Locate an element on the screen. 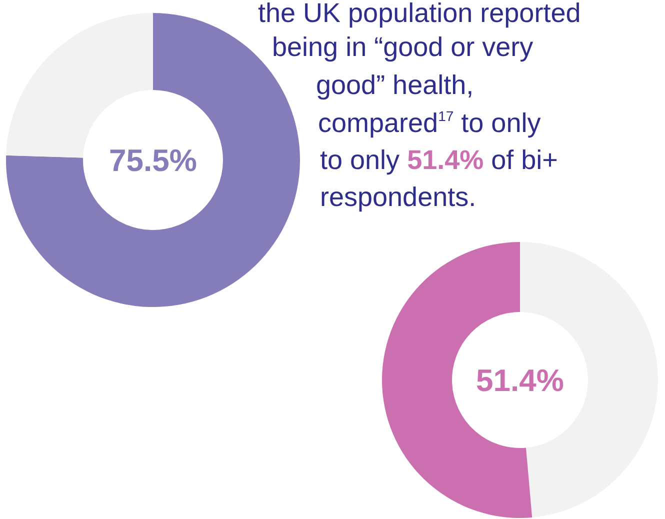 The image size is (665, 519). text: good” health, is located at coordinates (395, 85).